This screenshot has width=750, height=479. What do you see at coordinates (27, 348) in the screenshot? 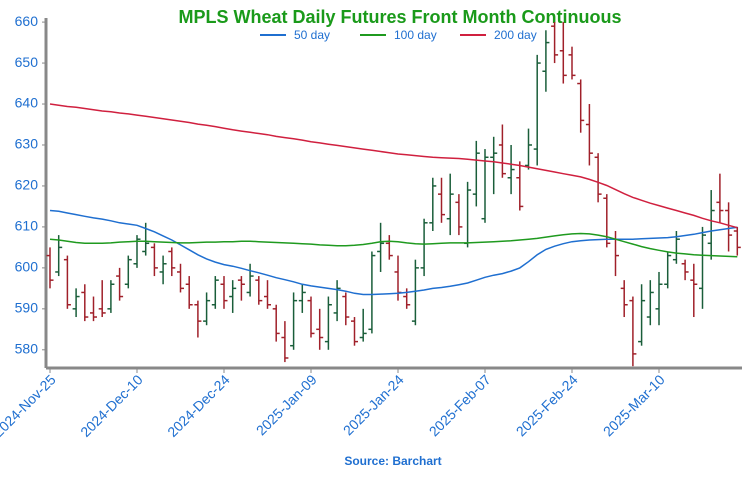
I see `y-tick-label: 580` at bounding box center [27, 348].